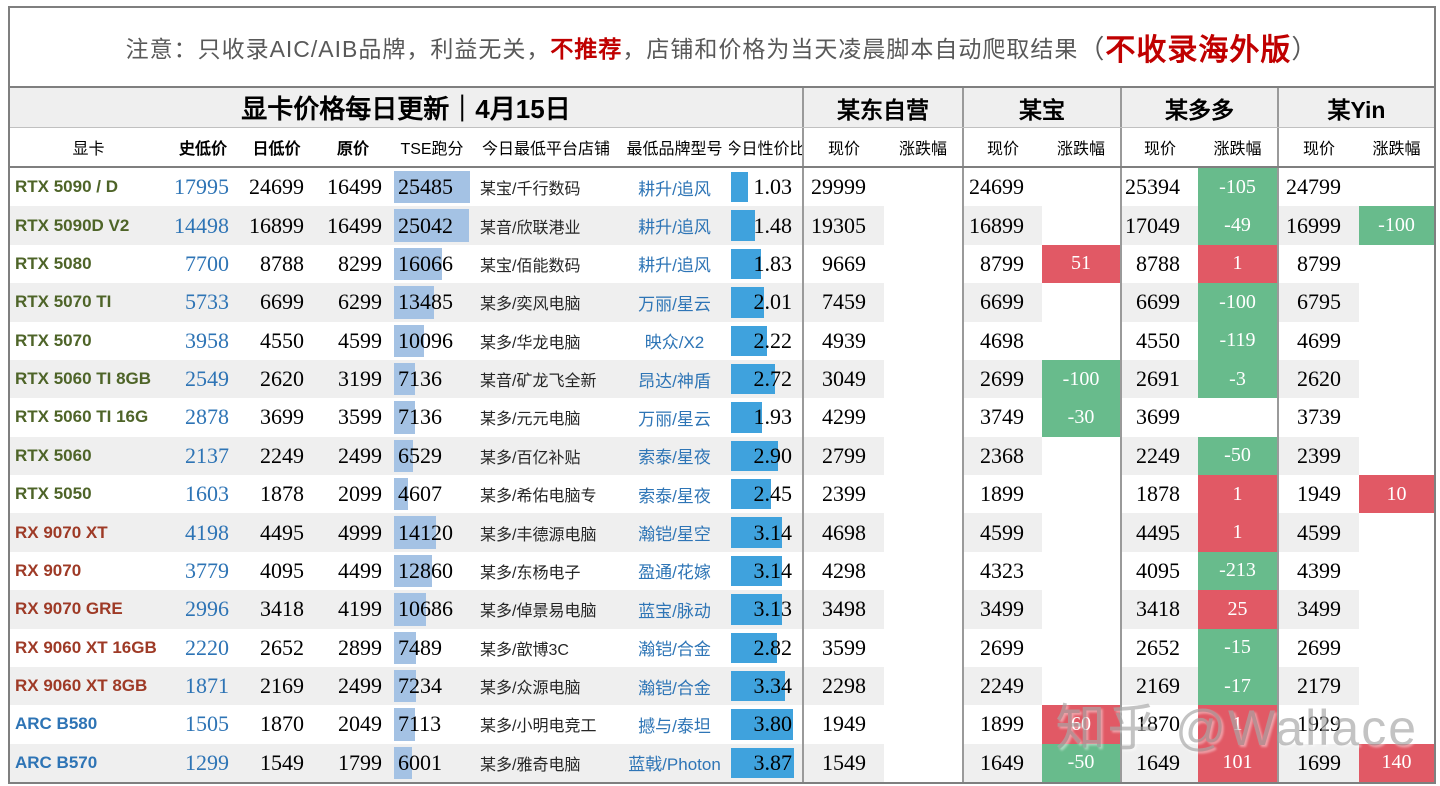  I want to click on platform-header-douyin: 某Yin, so click(1355, 107).